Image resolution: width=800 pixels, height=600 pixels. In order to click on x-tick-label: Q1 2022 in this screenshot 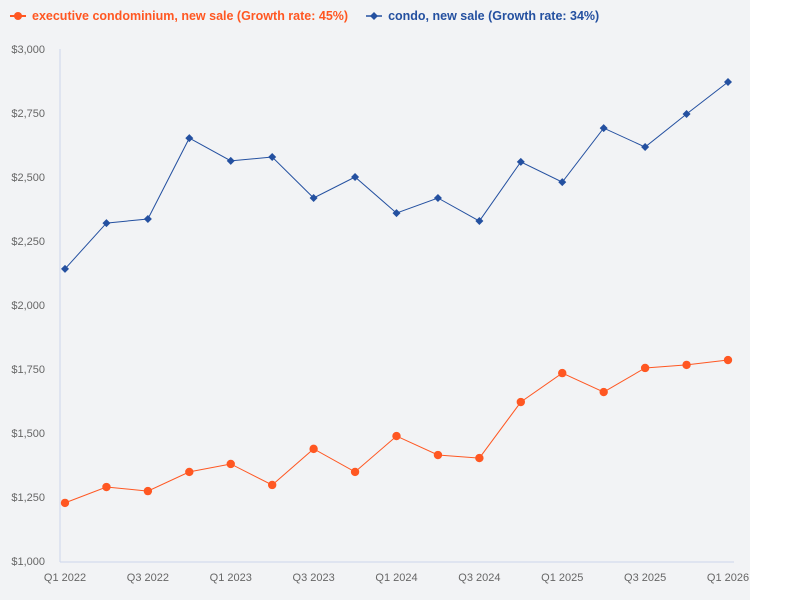, I will do `click(65, 578)`.